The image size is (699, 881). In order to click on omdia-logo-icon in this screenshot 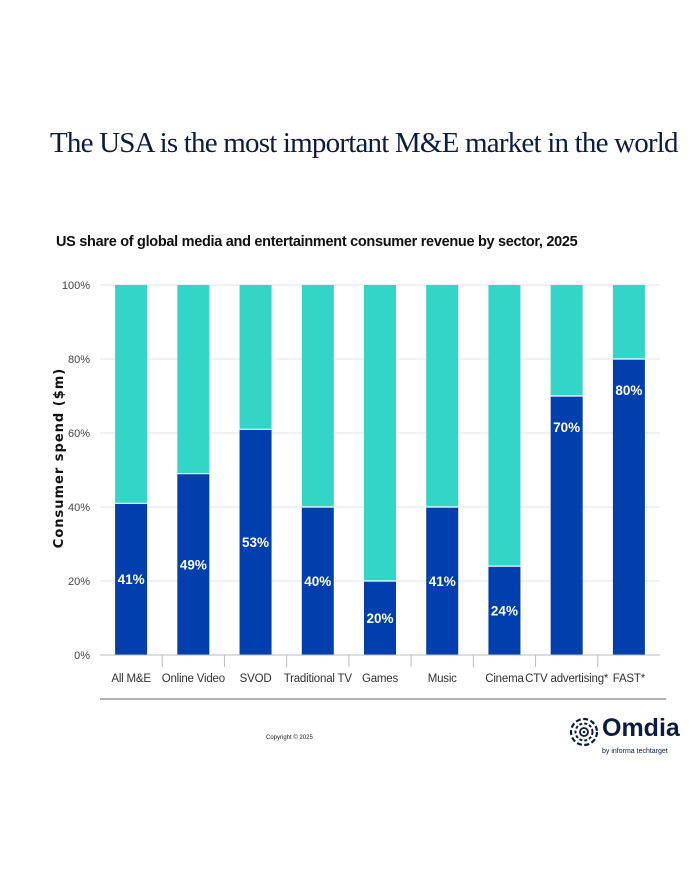, I will do `click(584, 732)`.